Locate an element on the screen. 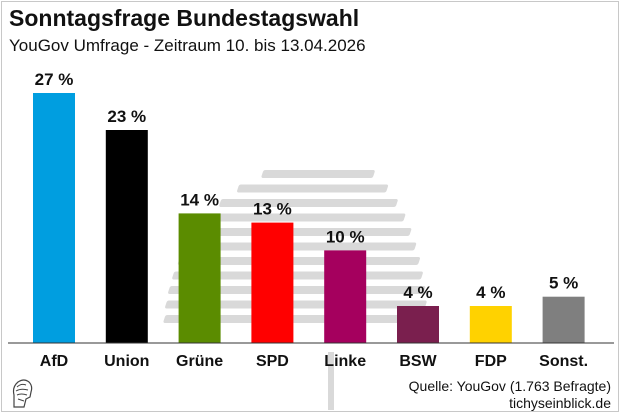  value-label-linke: 10 % is located at coordinates (345, 236).